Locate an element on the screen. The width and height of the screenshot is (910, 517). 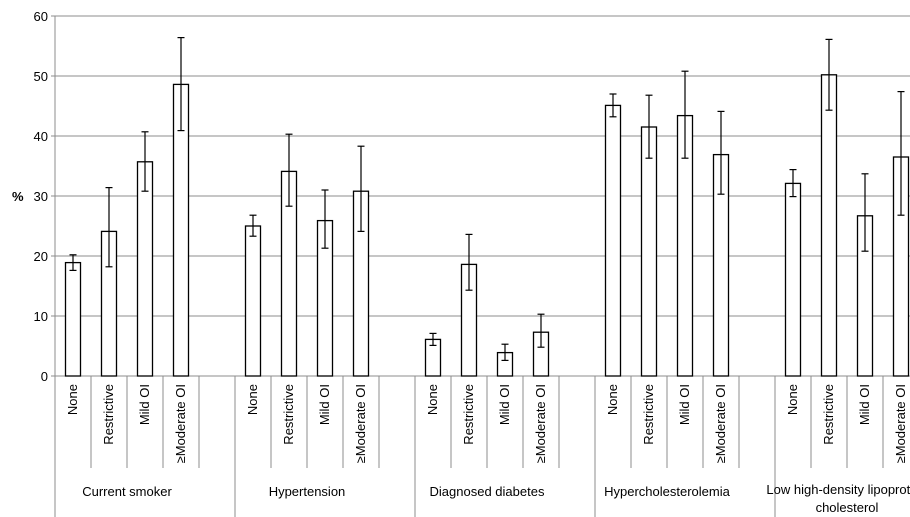
y-tick-label: 0 is located at coordinates (44, 376).